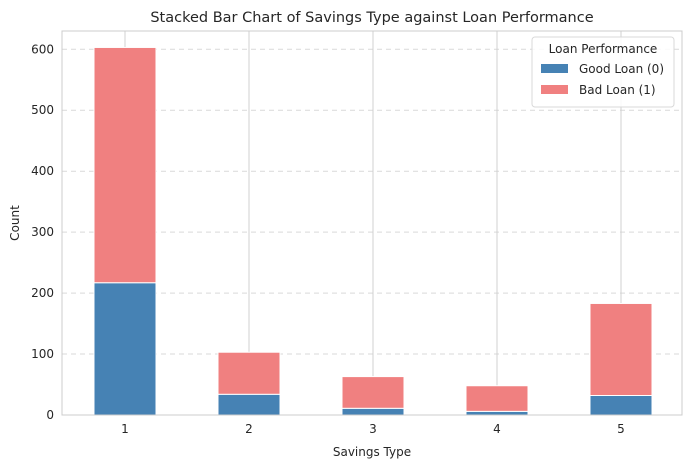  I want to click on y-axis-label: Count, so click(15, 223).